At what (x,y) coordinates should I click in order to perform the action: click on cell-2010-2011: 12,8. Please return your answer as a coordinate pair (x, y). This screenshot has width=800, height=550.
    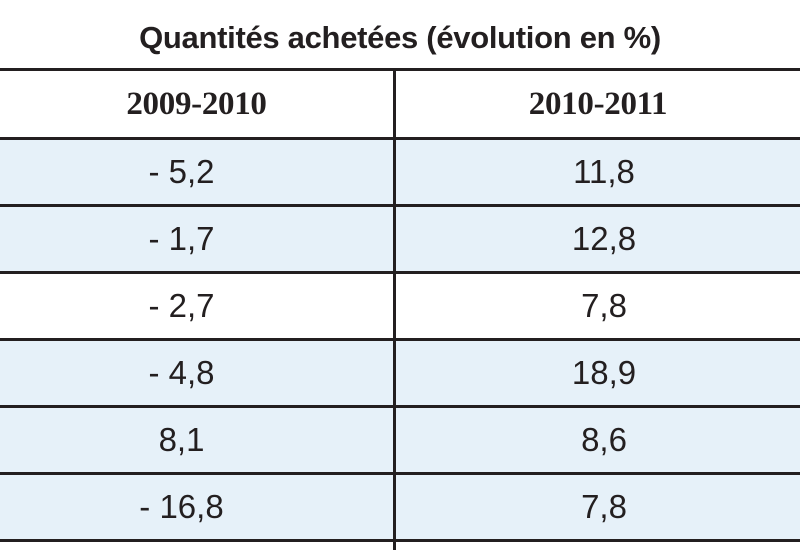
    Looking at the image, I should click on (598, 239).